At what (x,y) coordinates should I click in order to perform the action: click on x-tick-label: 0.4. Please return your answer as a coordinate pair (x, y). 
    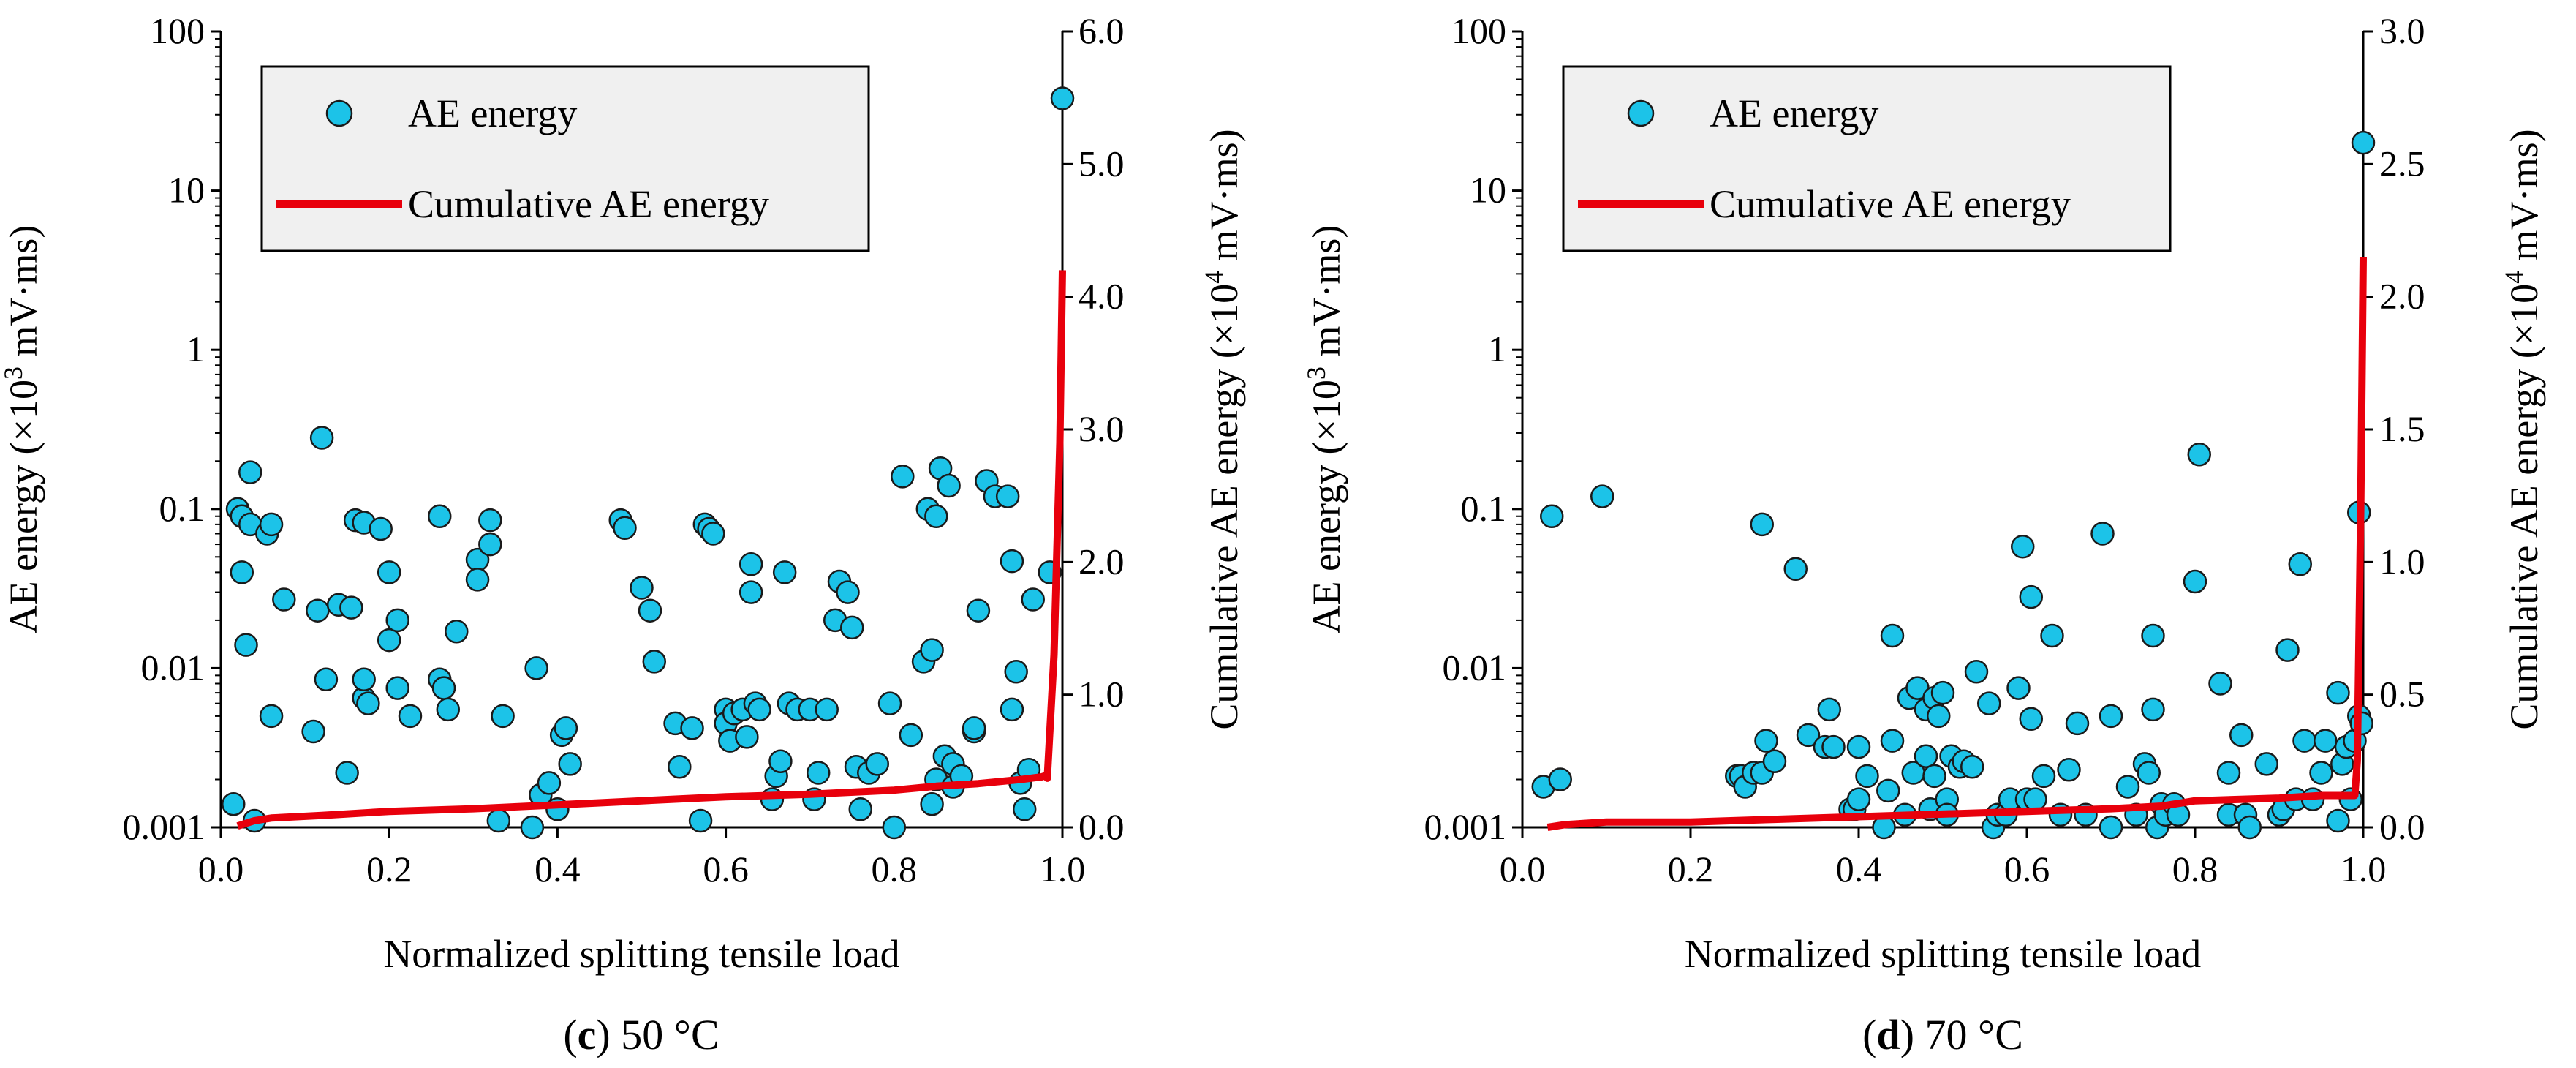
    Looking at the image, I should click on (558, 870).